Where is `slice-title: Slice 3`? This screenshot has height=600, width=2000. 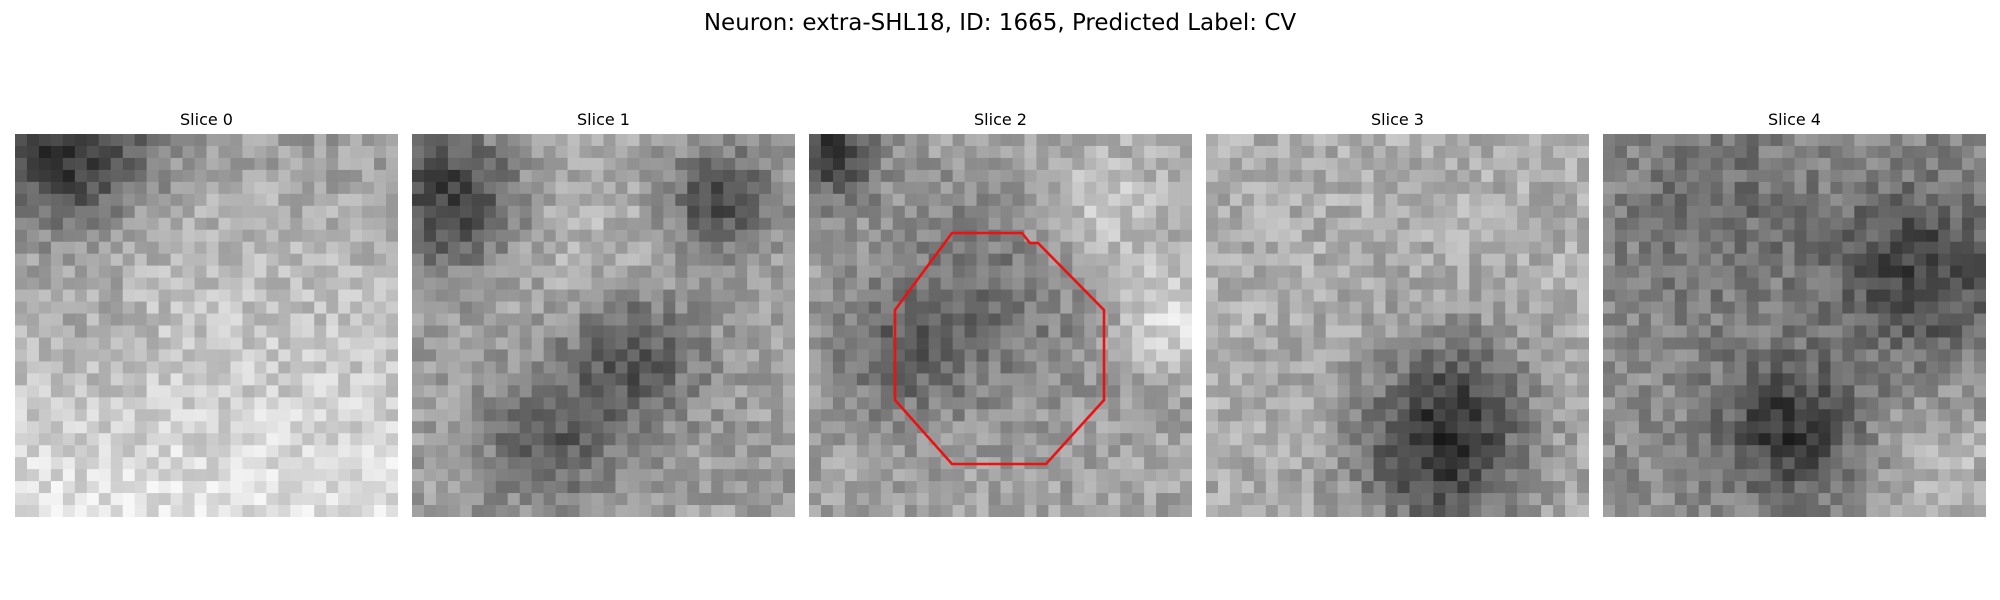 slice-title: Slice 3 is located at coordinates (1397, 119).